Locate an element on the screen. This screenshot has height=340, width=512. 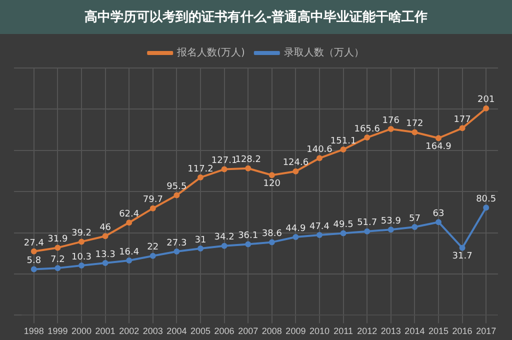
data-label: 49.5 is located at coordinates (343, 225).